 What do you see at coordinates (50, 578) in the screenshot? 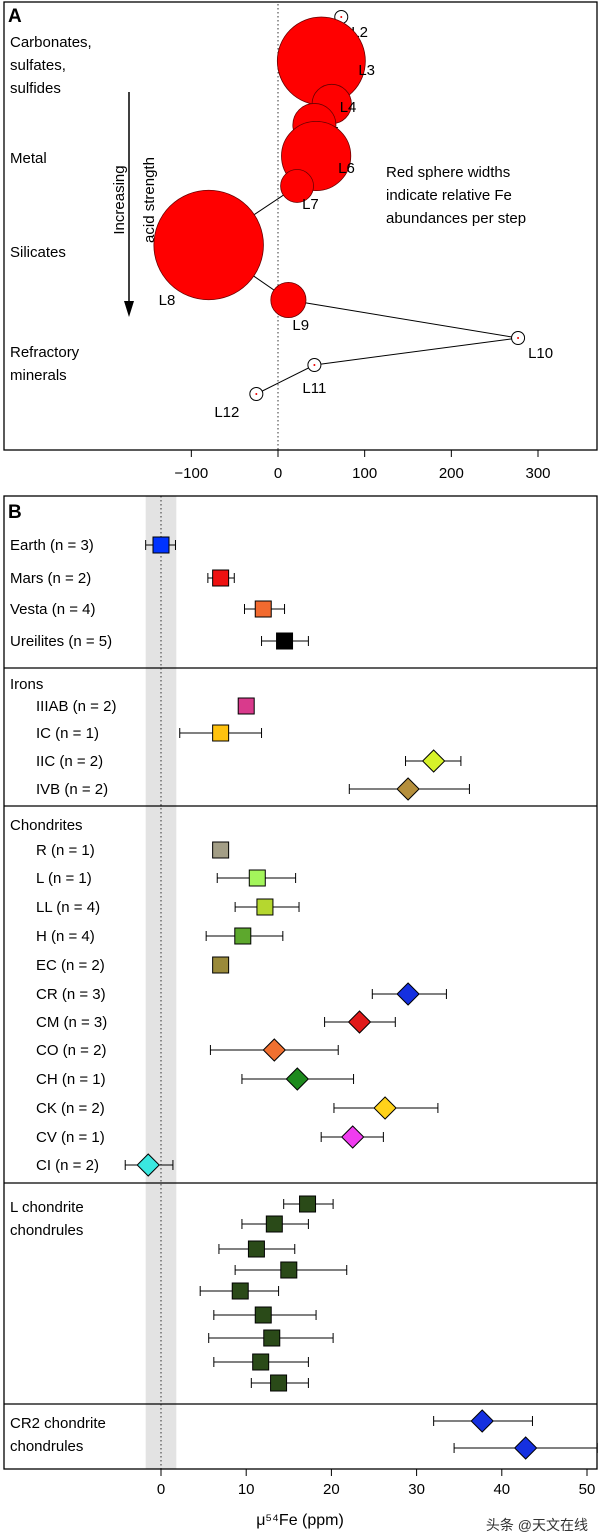
I see `row-label: Mars (n = 2)` at bounding box center [50, 578].